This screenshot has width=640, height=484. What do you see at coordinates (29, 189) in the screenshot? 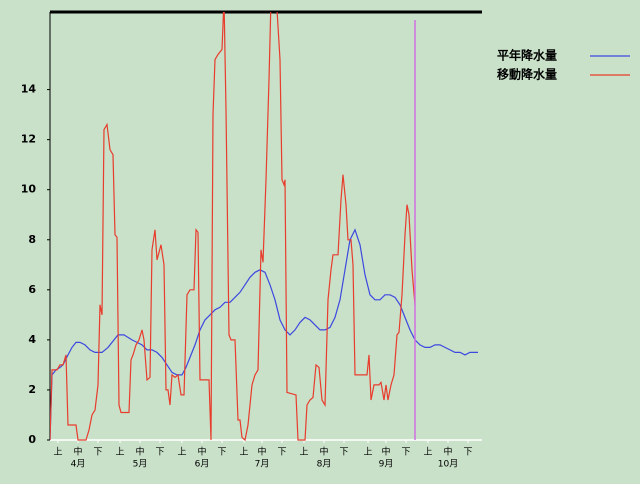
I see `y-tick-label: 10` at bounding box center [29, 189].